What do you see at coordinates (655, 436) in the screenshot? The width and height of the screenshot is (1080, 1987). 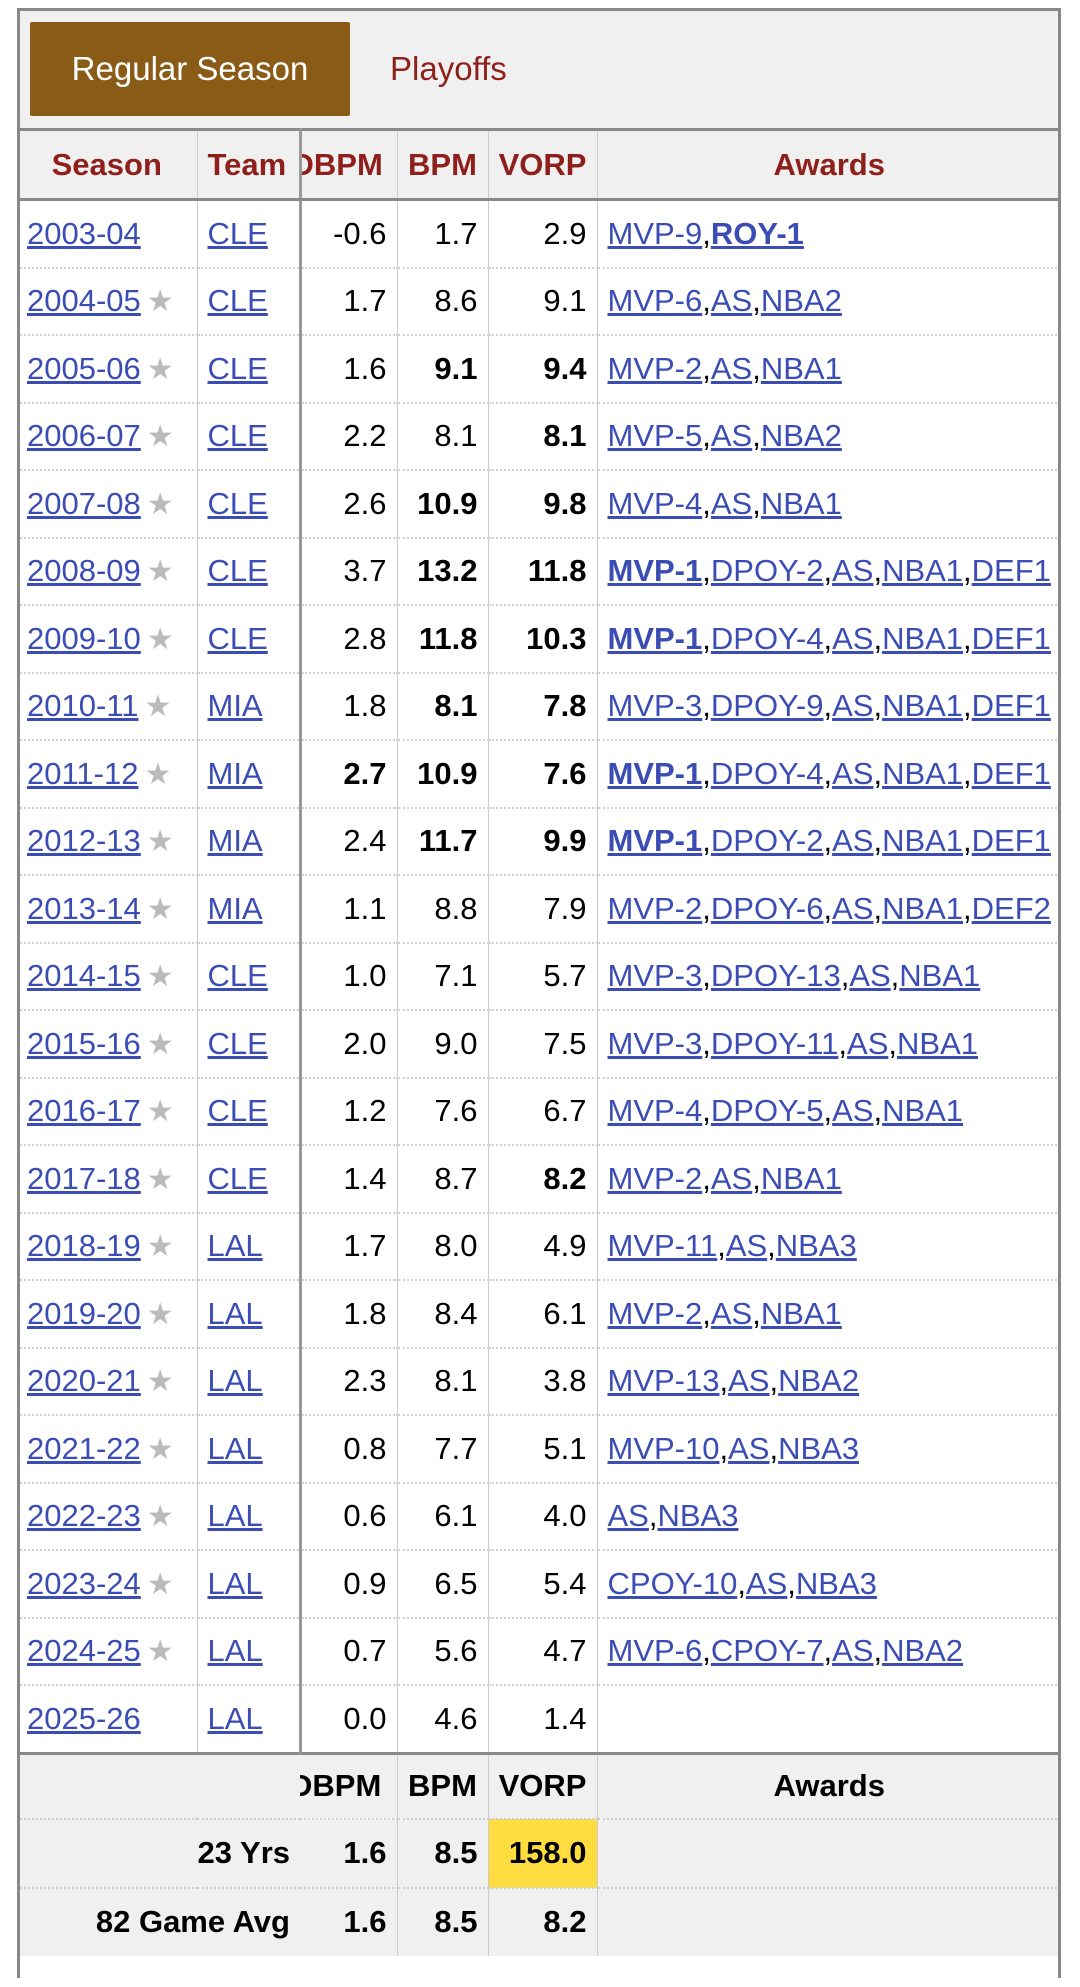 I see `award-link: MVP-5` at bounding box center [655, 436].